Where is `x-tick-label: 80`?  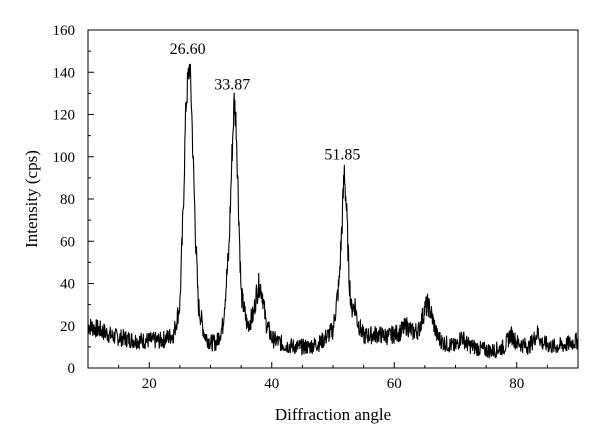 x-tick-label: 80 is located at coordinates (516, 384).